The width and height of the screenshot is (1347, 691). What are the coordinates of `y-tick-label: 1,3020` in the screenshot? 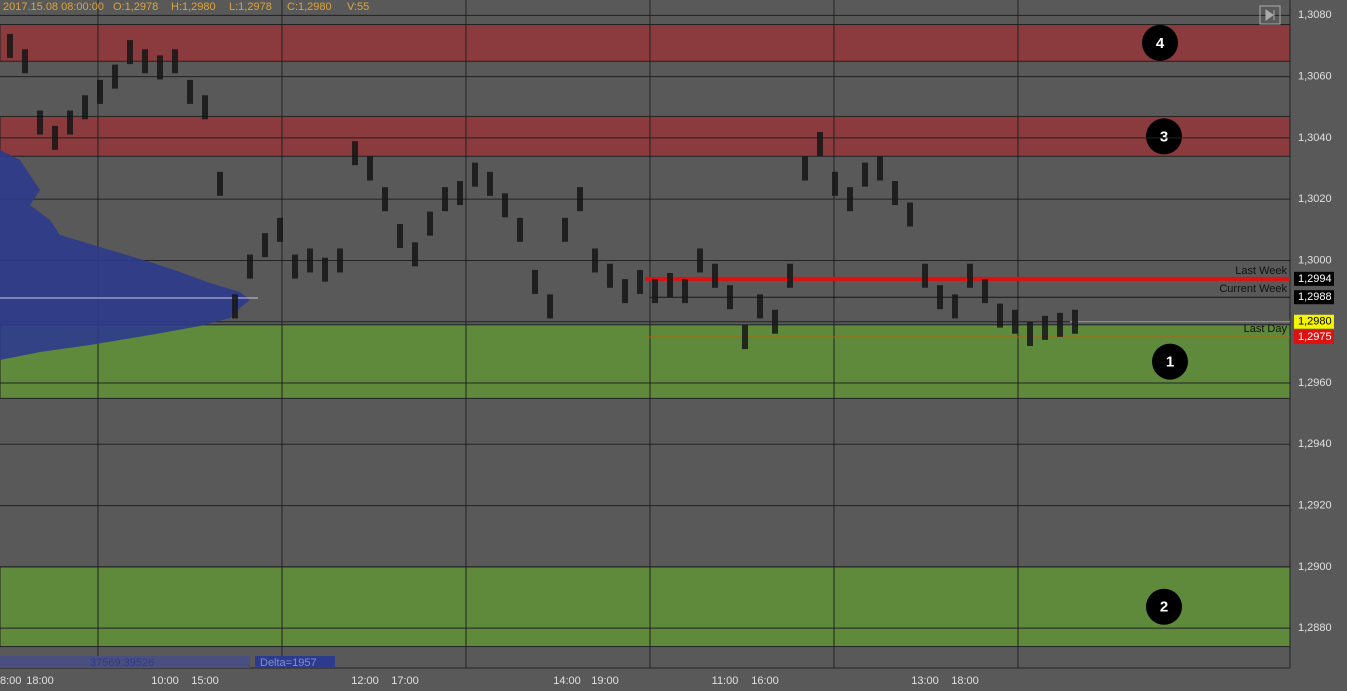 It's located at (1315, 199).